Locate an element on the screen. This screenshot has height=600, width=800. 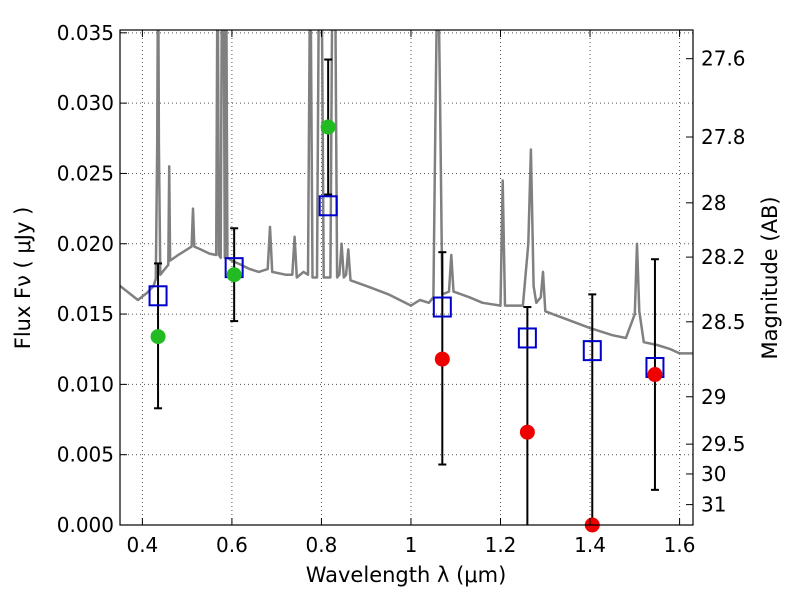
y-tick-label: 0.025 is located at coordinates (85, 173).